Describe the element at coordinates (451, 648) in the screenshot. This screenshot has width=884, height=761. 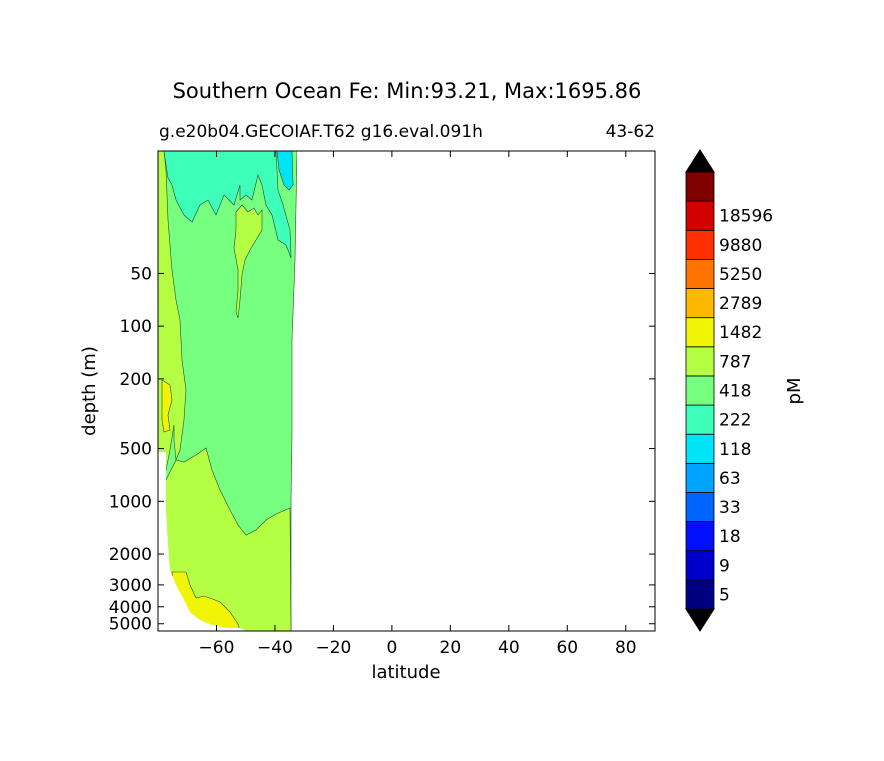
I see `x-tick-label: 20` at that location.